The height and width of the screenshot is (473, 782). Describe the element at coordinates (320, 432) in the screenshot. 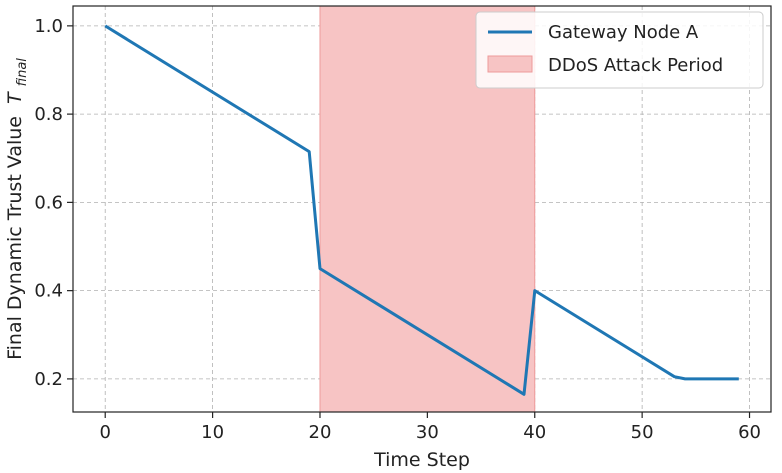

I see `x-tick-label: 20` at that location.